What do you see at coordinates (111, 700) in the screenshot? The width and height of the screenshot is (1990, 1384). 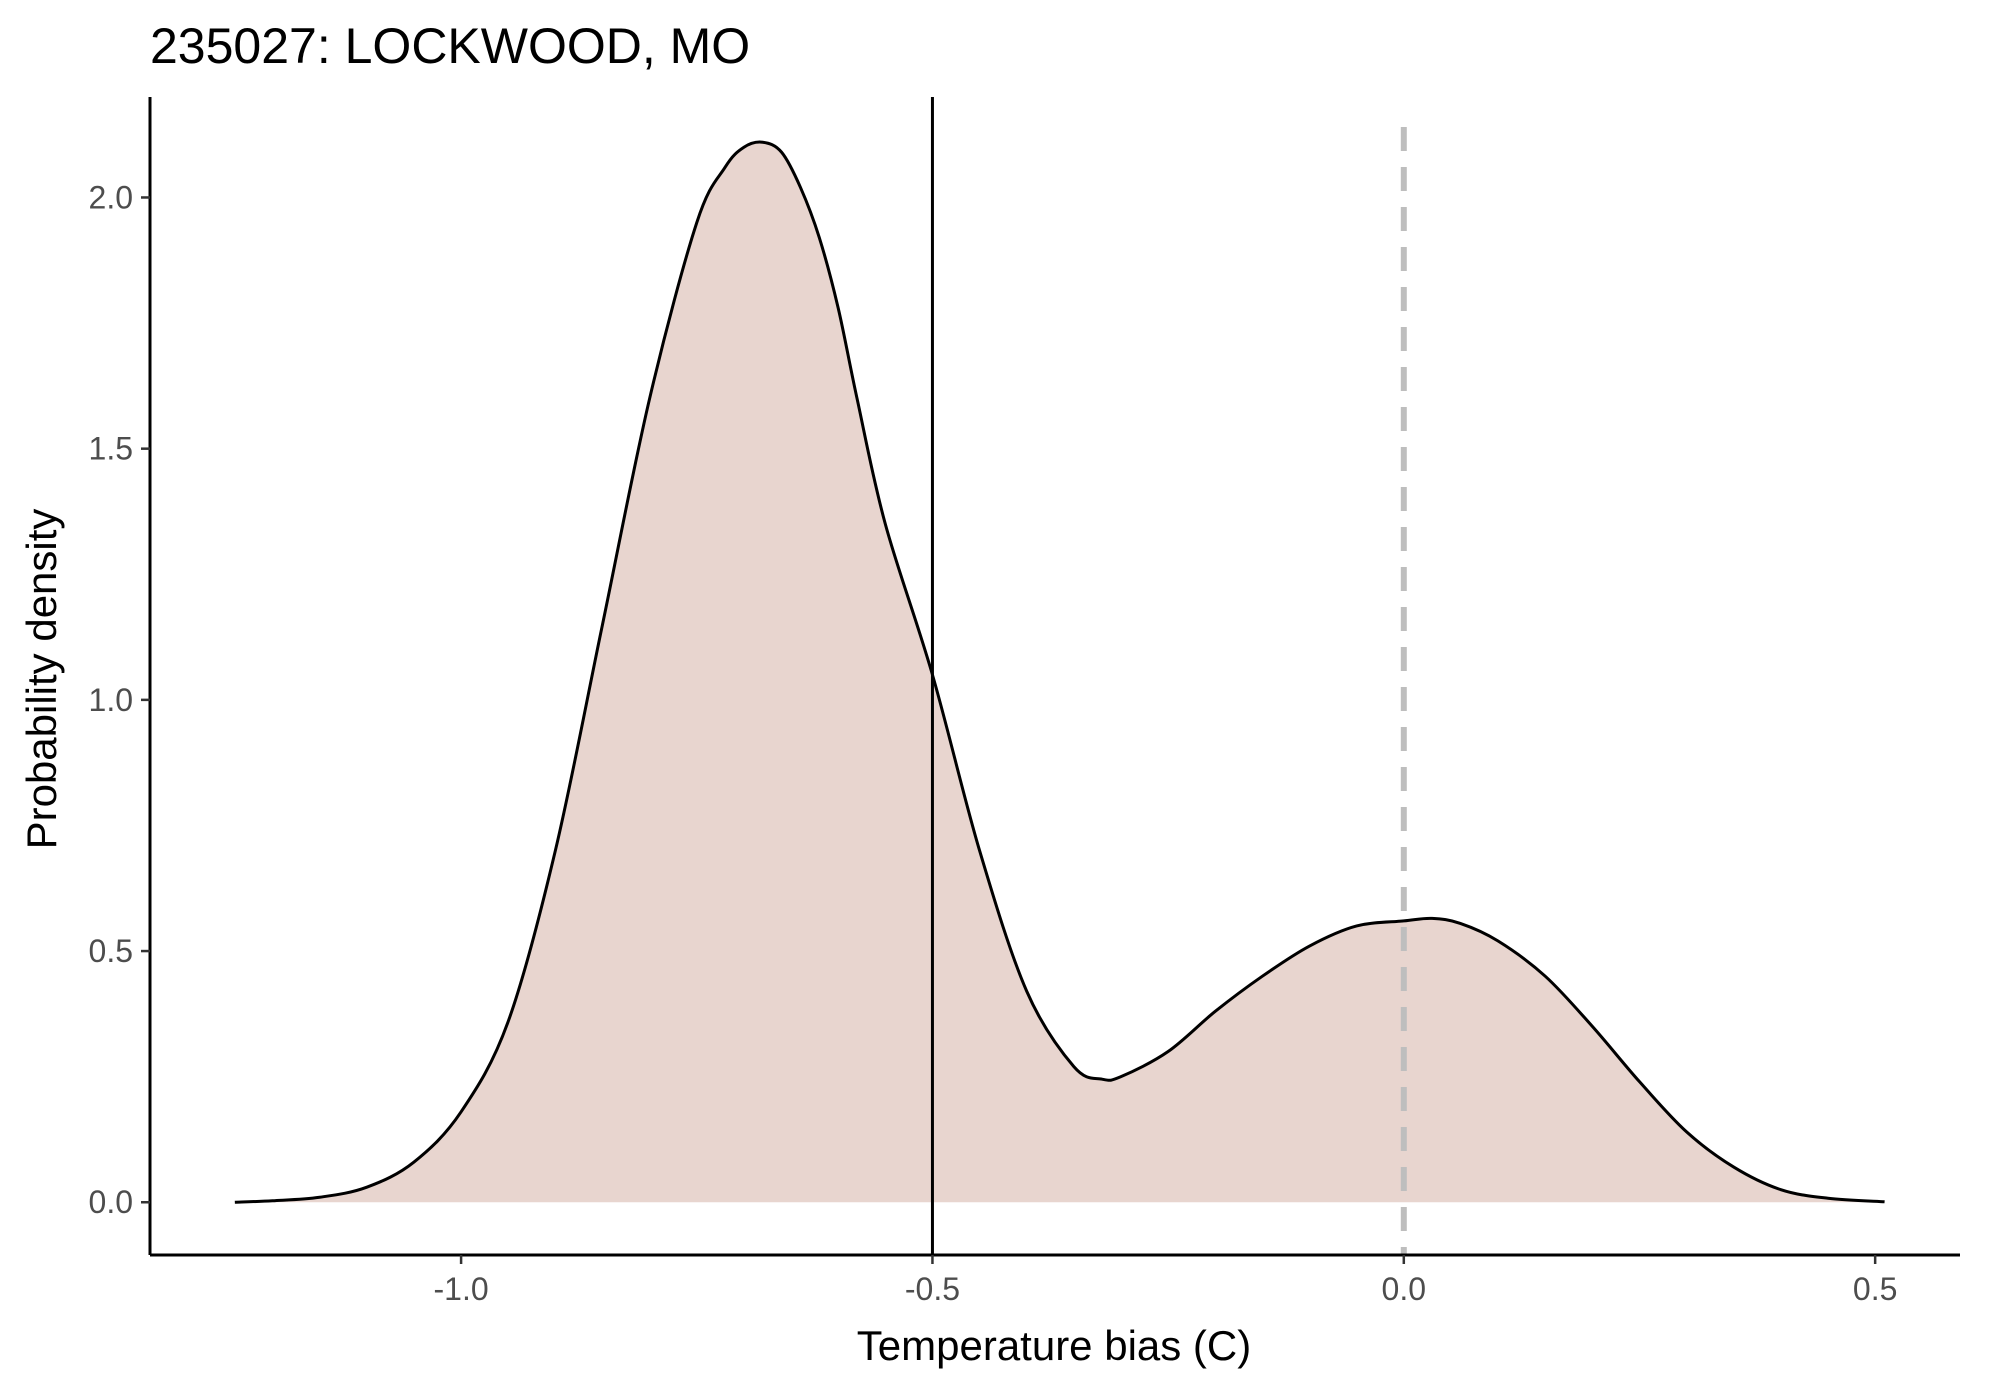 I see `y-tick-label: 1.0` at bounding box center [111, 700].